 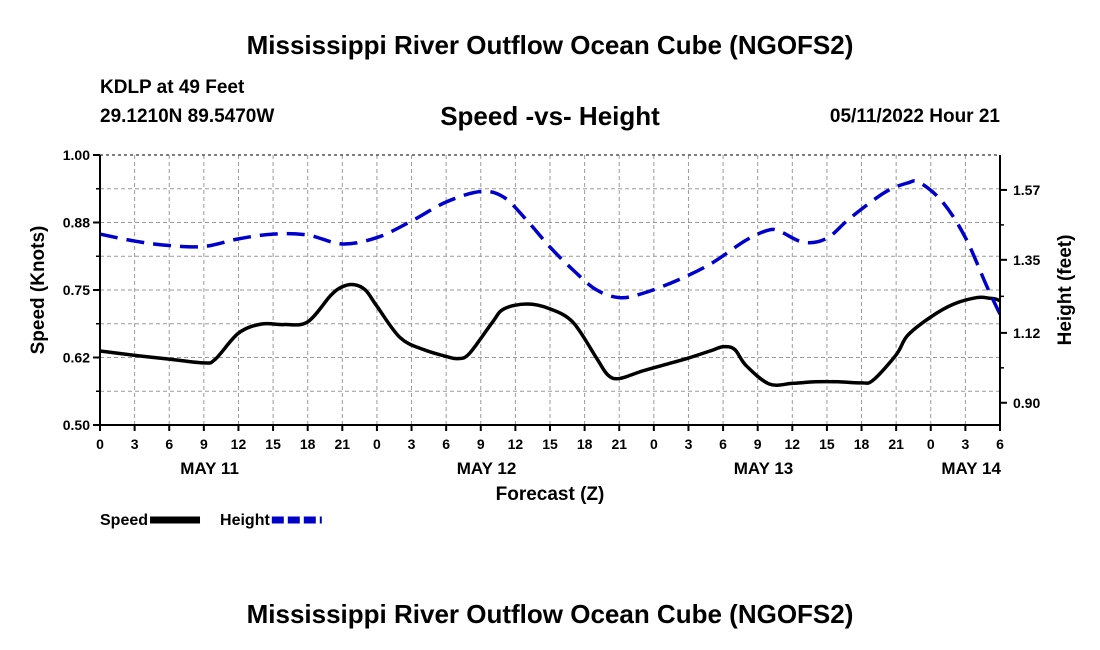 I want to click on date-label: MAY 12, so click(x=487, y=468).